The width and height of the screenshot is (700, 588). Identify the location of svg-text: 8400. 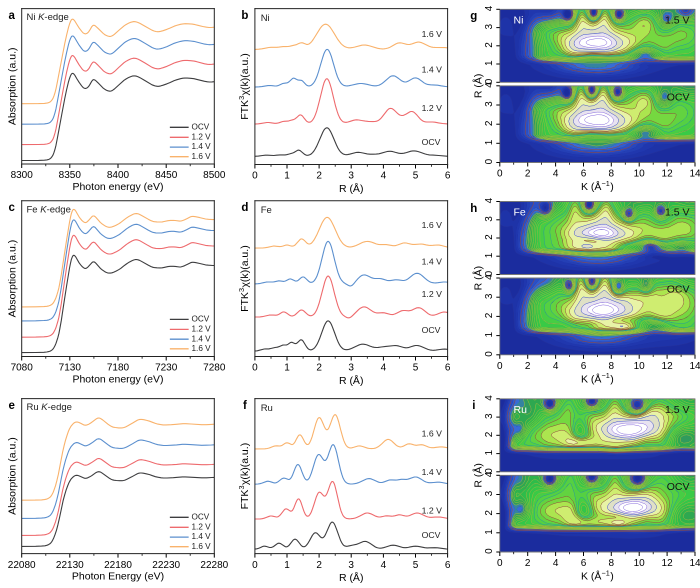
(118, 175).